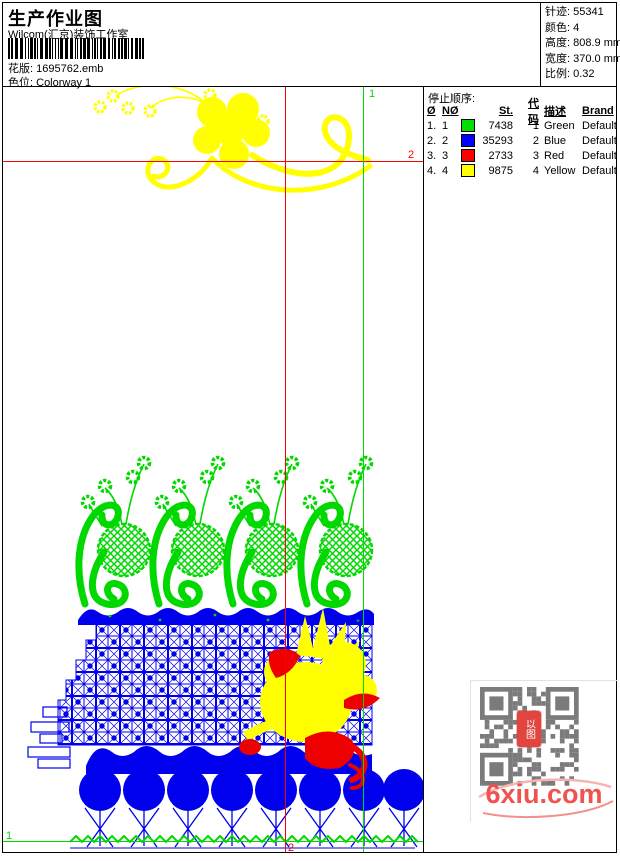 This screenshot has width=620, height=861. I want to click on col-st: St., so click(505, 110).